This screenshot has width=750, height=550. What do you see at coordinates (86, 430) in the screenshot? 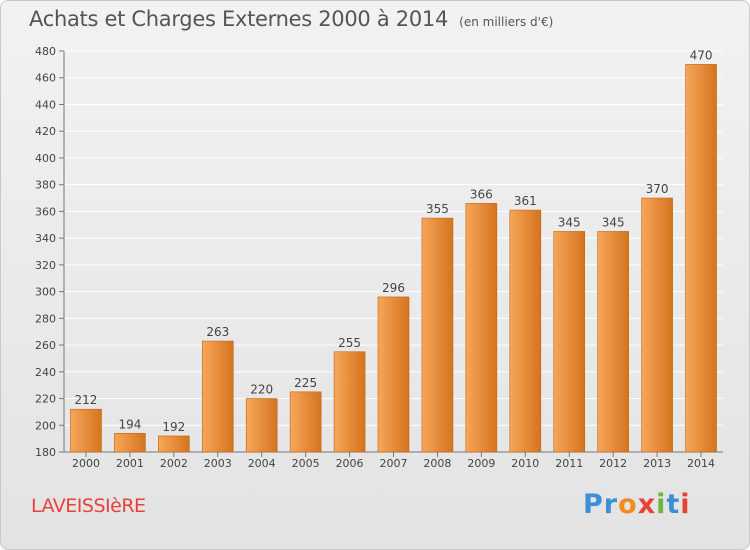
I see `bar-2000` at bounding box center [86, 430].